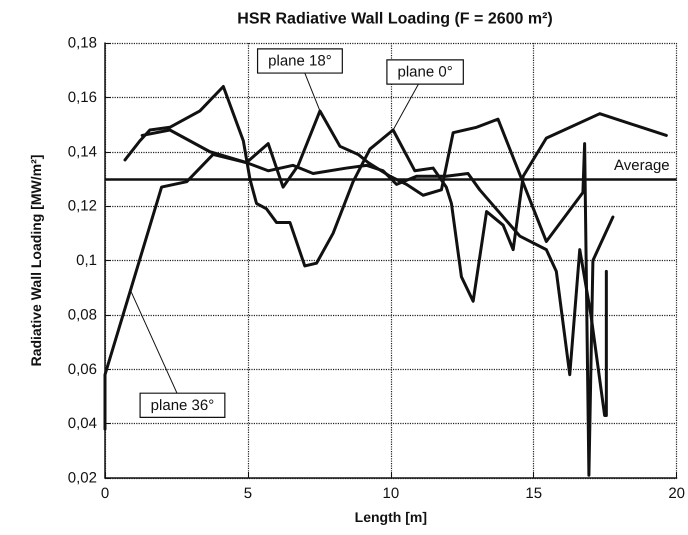 The image size is (688, 535). What do you see at coordinates (395, 19) in the screenshot?
I see `chart-title: HSR Radiative Wall Loading (F = 2600 m²)` at bounding box center [395, 19].